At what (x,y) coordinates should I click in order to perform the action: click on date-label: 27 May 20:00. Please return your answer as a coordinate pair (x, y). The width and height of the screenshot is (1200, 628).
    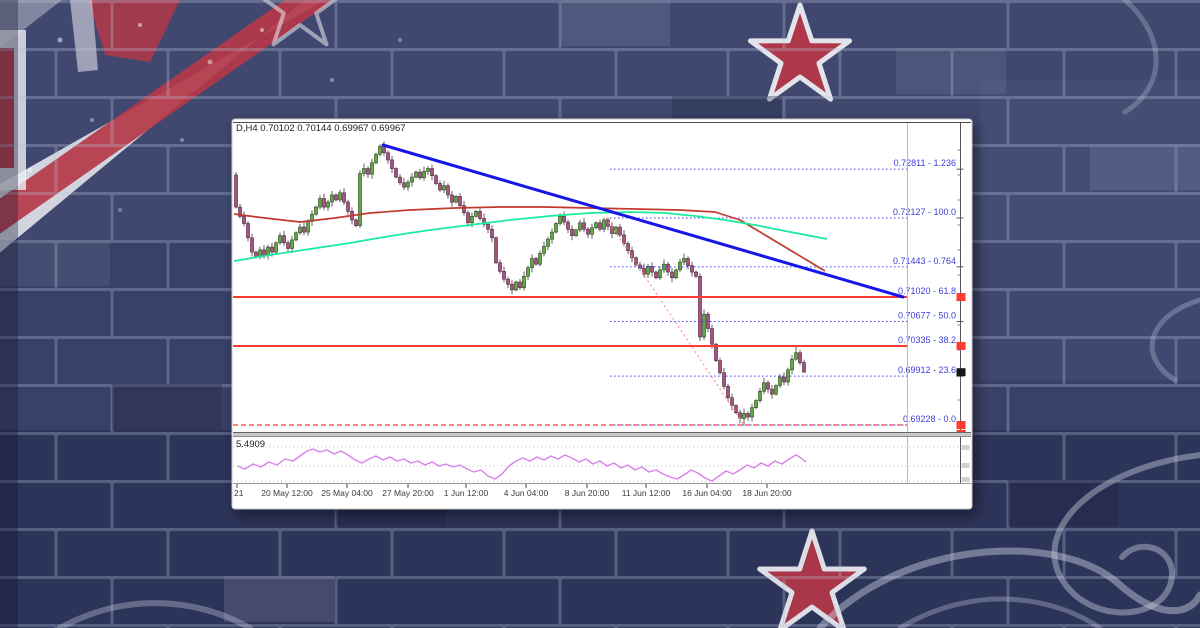
    Looking at the image, I should click on (408, 493).